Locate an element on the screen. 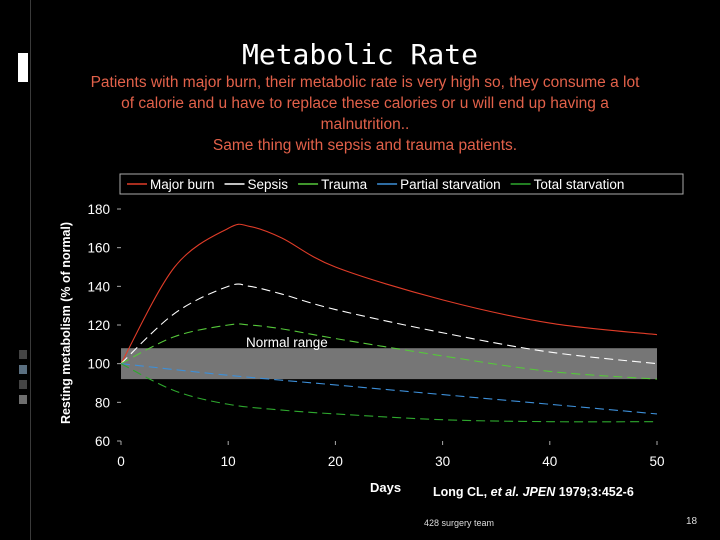 The image size is (720, 540). legend-label: Major burn is located at coordinates (182, 184).